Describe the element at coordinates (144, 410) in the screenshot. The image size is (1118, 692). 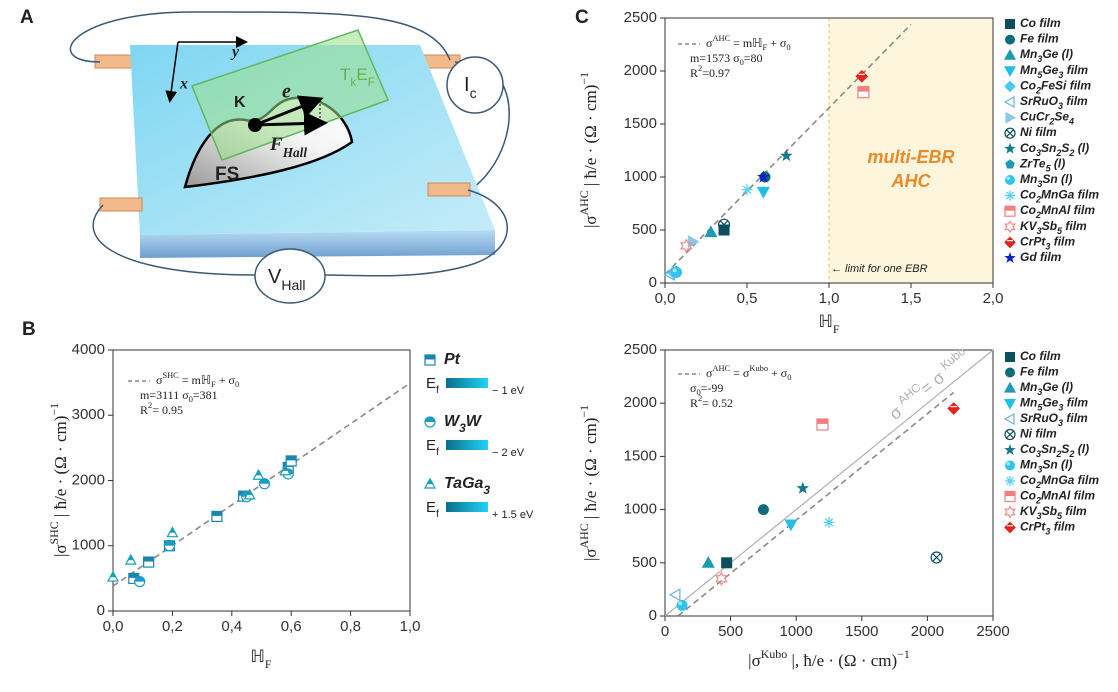
I see `text-part: R` at that location.